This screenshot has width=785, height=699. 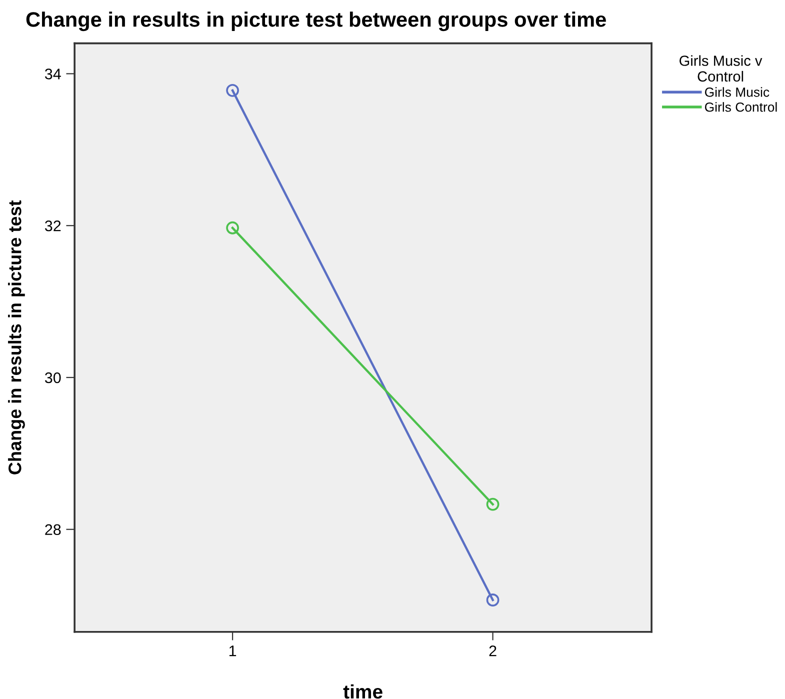 I want to click on y-axis-title: Change in results in picture test, so click(x=16, y=337).